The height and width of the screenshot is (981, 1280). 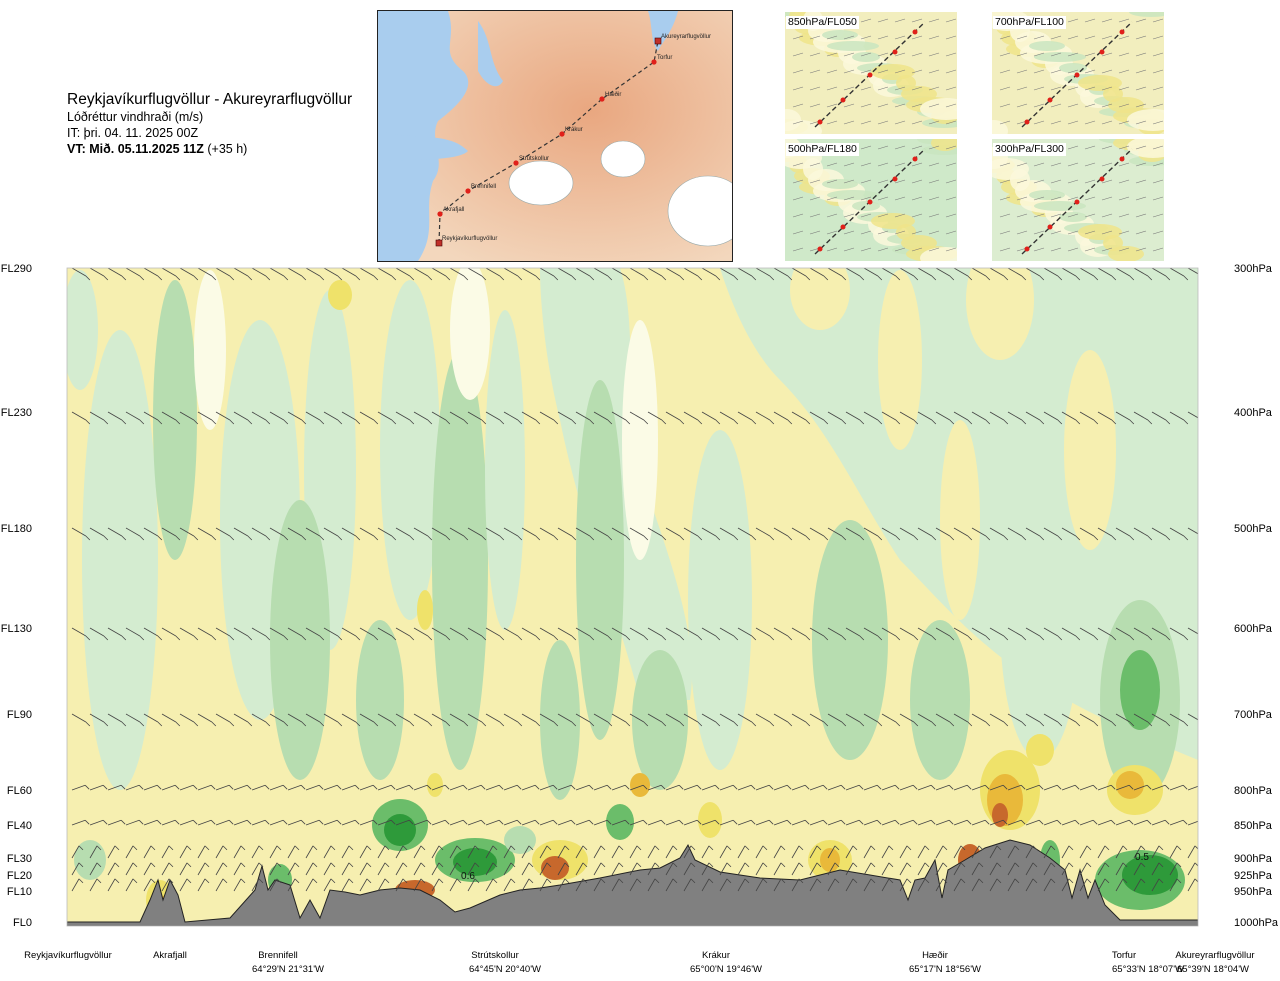 What do you see at coordinates (1078, 200) in the screenshot?
I see `thumb-300: 300hPa/FL300` at bounding box center [1078, 200].